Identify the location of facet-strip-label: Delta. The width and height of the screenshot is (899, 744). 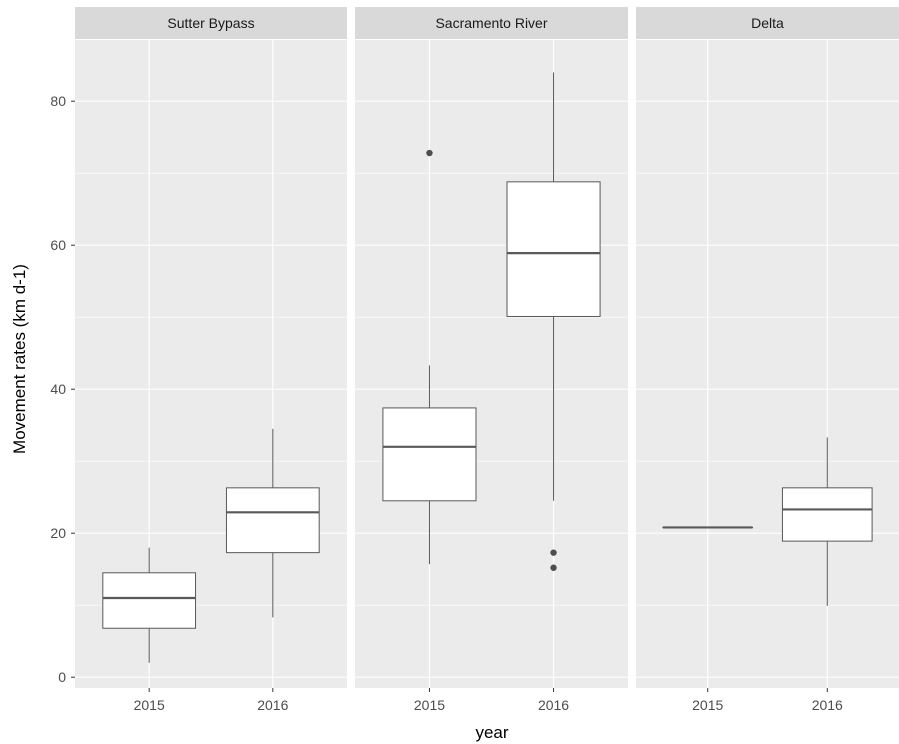
(767, 23).